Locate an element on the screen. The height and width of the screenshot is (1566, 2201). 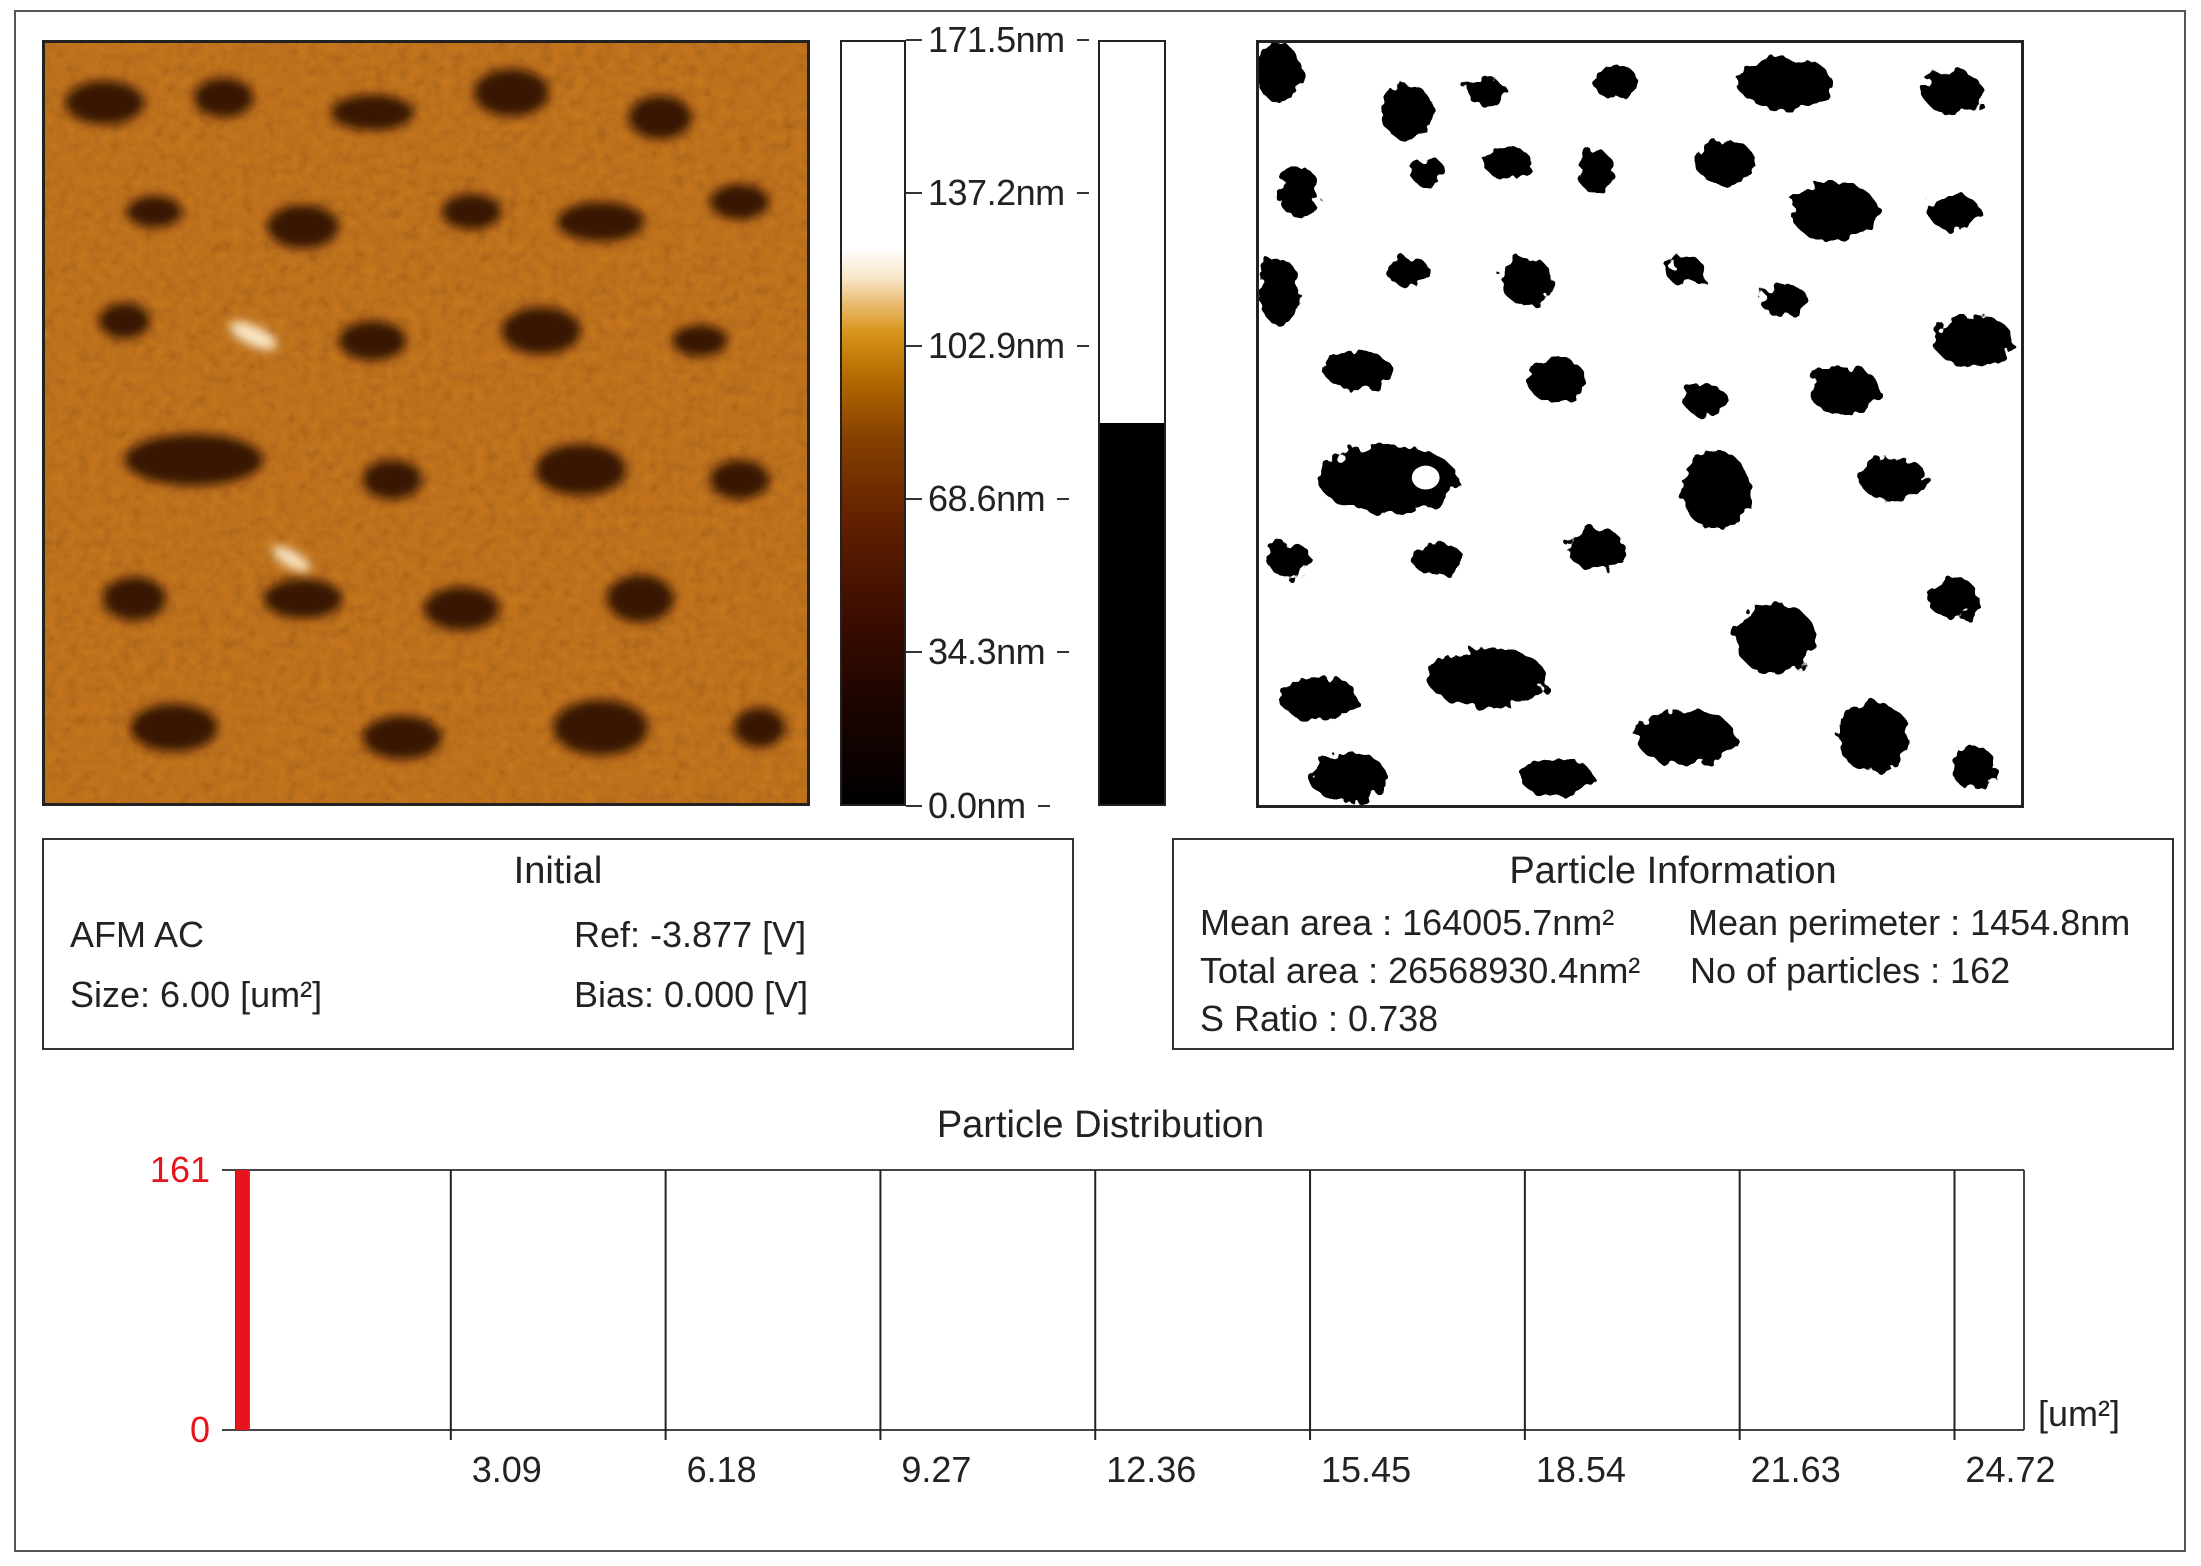
scale-tick-label: 34.3nm is located at coordinates (987, 651).